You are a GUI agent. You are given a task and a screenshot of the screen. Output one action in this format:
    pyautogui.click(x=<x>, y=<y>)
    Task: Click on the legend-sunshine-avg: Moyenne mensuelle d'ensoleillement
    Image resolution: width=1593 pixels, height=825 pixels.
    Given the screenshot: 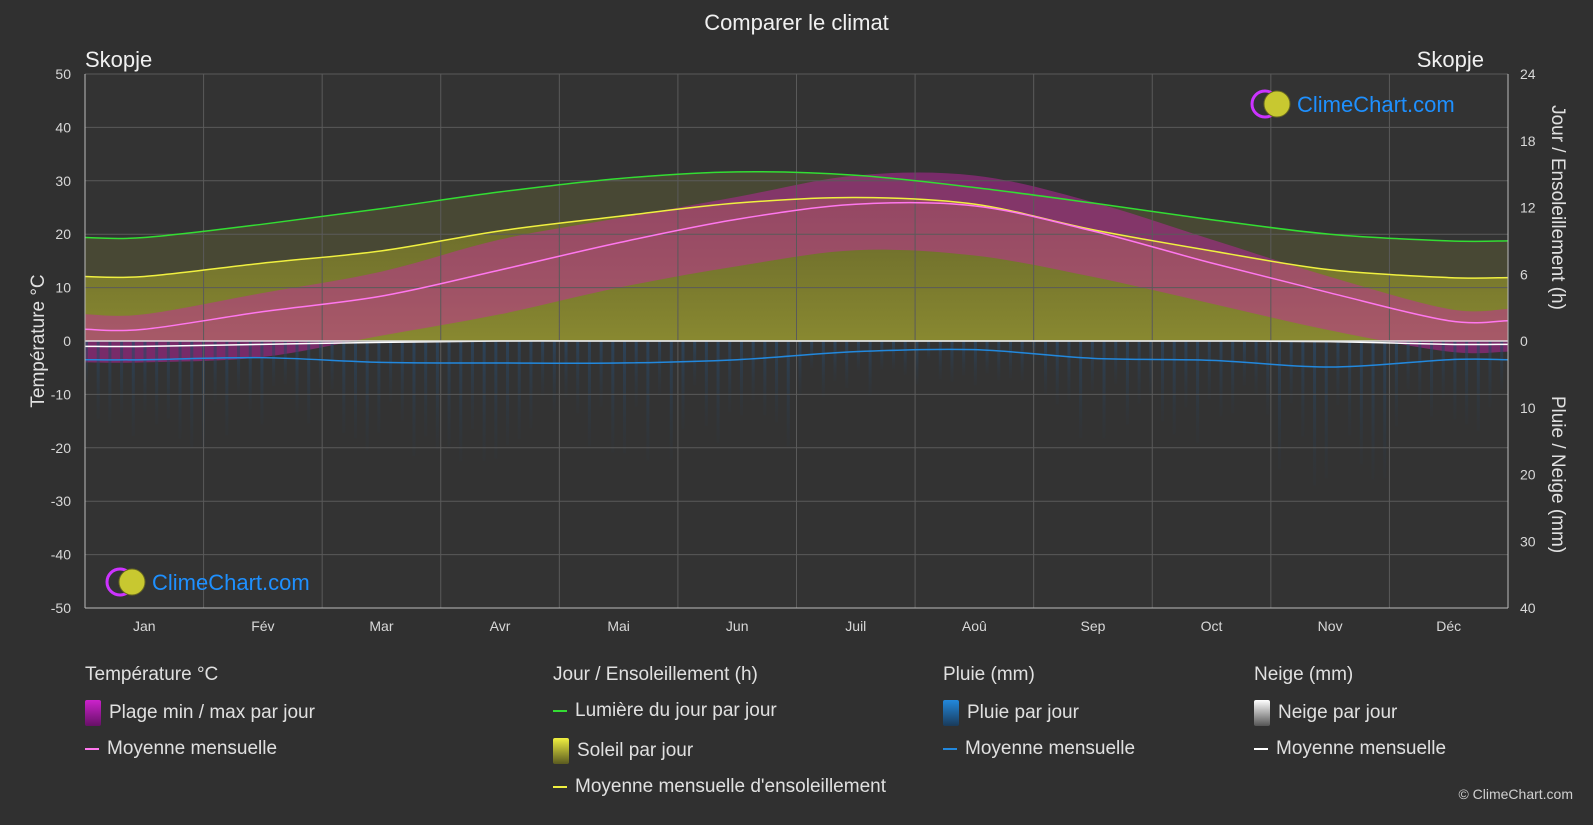 What is the action you would take?
    pyautogui.click(x=719, y=787)
    